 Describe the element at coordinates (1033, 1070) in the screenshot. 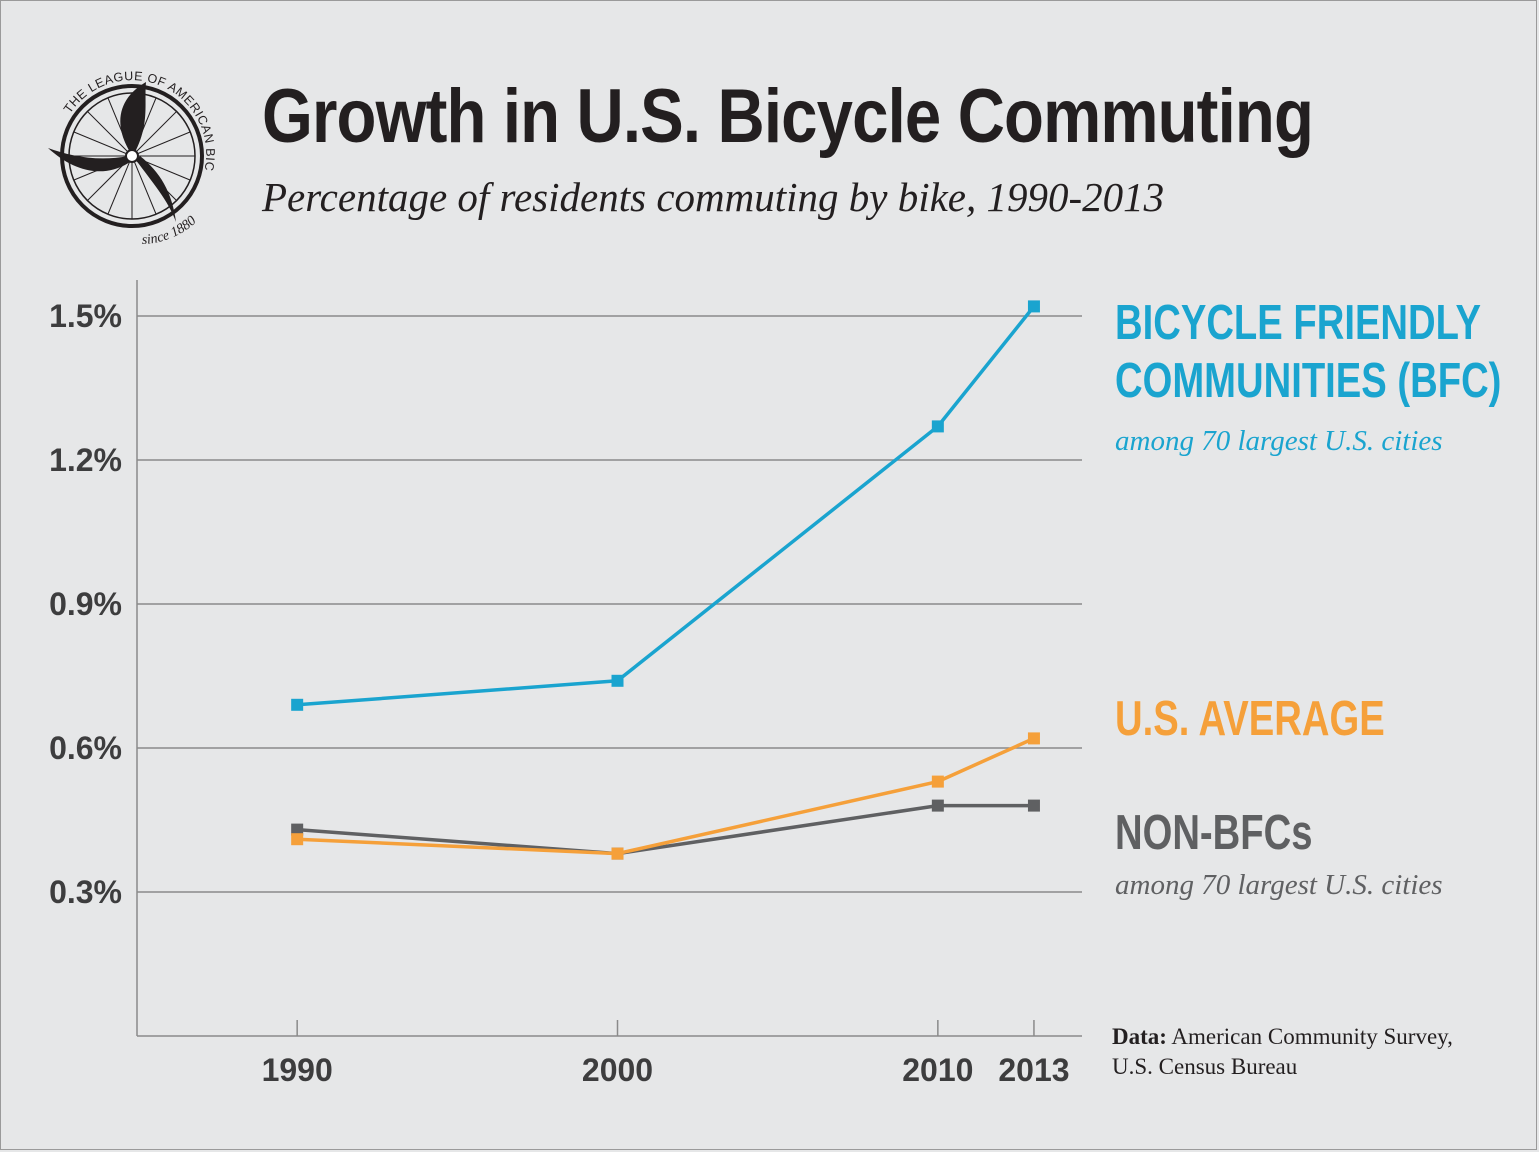

I see `x-tick-label: 2013` at that location.